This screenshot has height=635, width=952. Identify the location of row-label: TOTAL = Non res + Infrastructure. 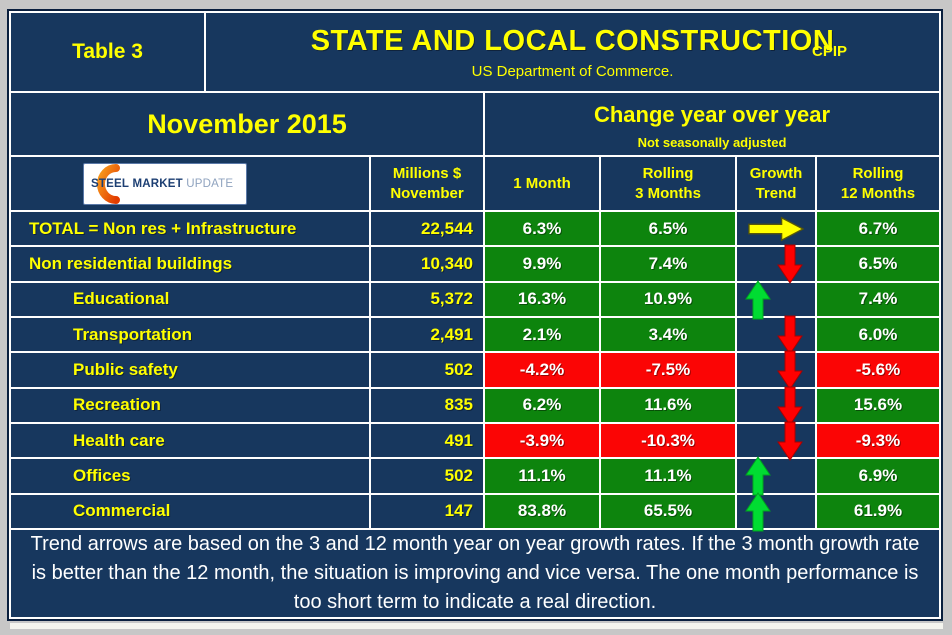
(190, 229).